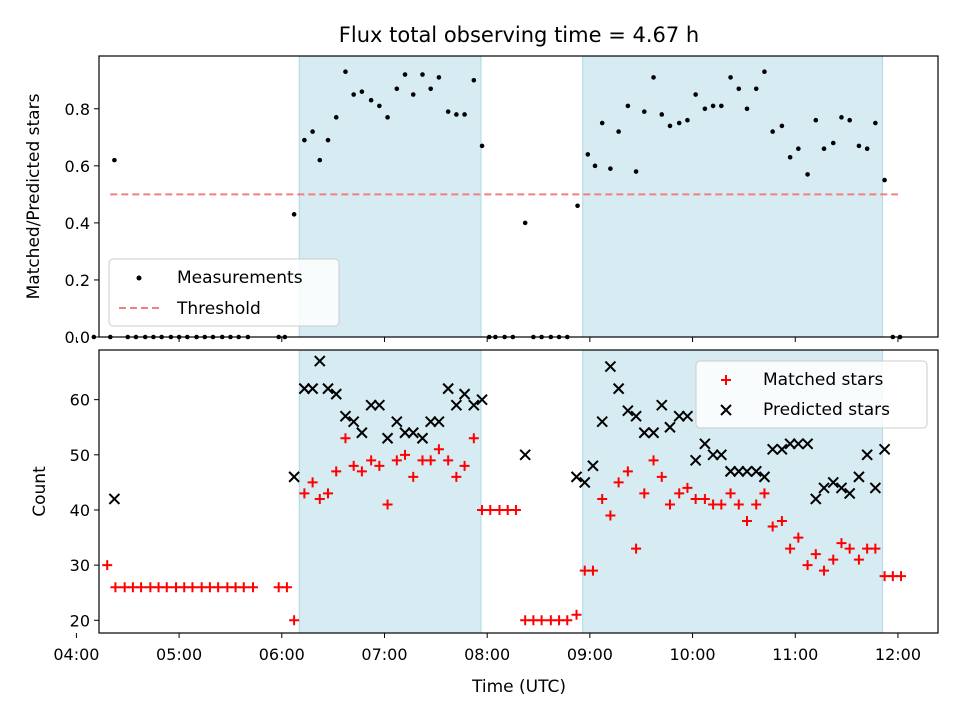 The height and width of the screenshot is (720, 960). I want to click on legend-box, so click(224, 292).